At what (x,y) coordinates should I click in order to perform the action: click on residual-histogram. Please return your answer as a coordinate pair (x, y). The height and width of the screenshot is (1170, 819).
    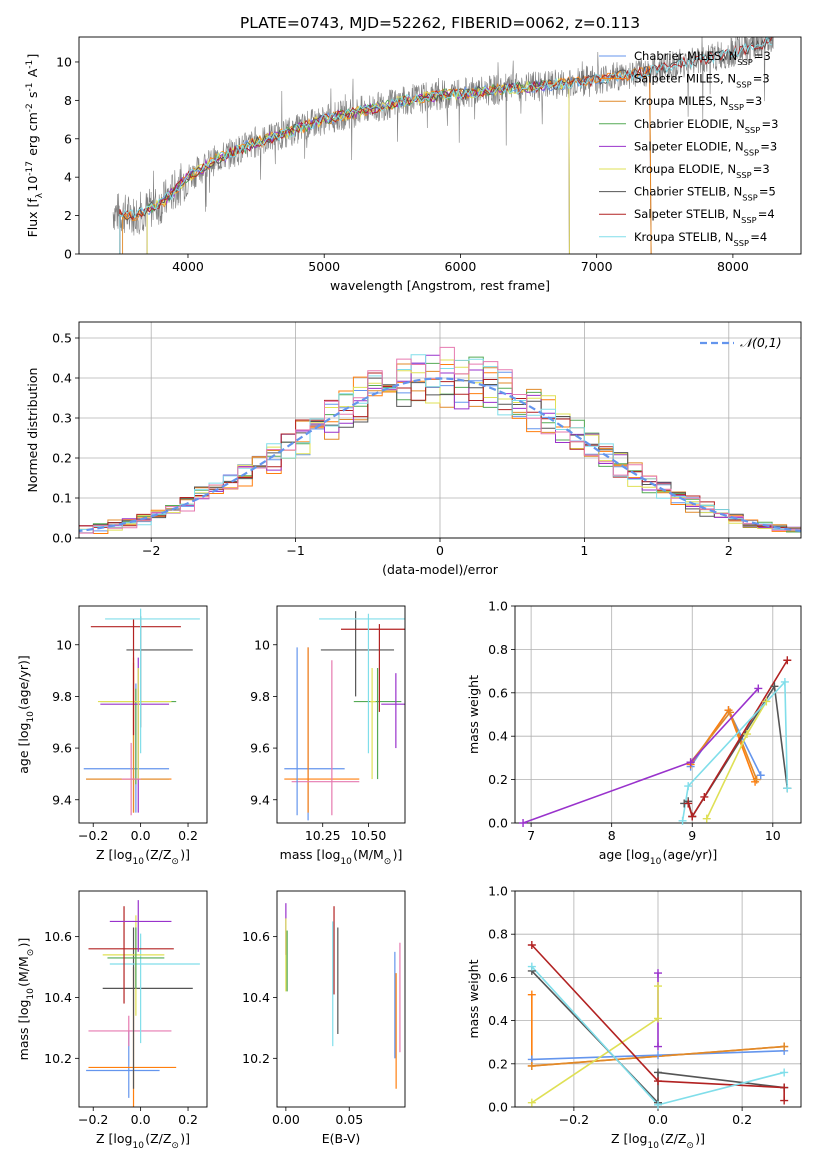
    Looking at the image, I should click on (440, 440).